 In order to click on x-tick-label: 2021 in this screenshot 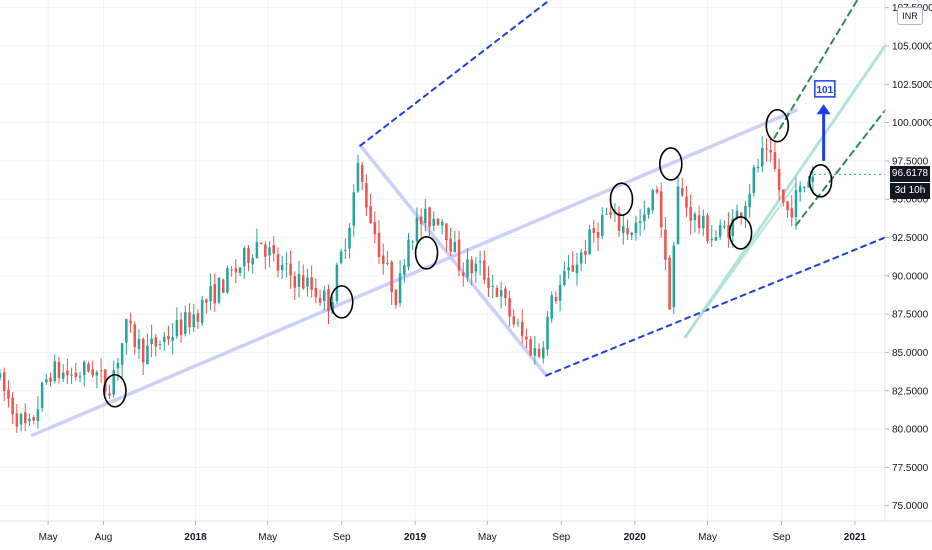, I will do `click(855, 537)`.